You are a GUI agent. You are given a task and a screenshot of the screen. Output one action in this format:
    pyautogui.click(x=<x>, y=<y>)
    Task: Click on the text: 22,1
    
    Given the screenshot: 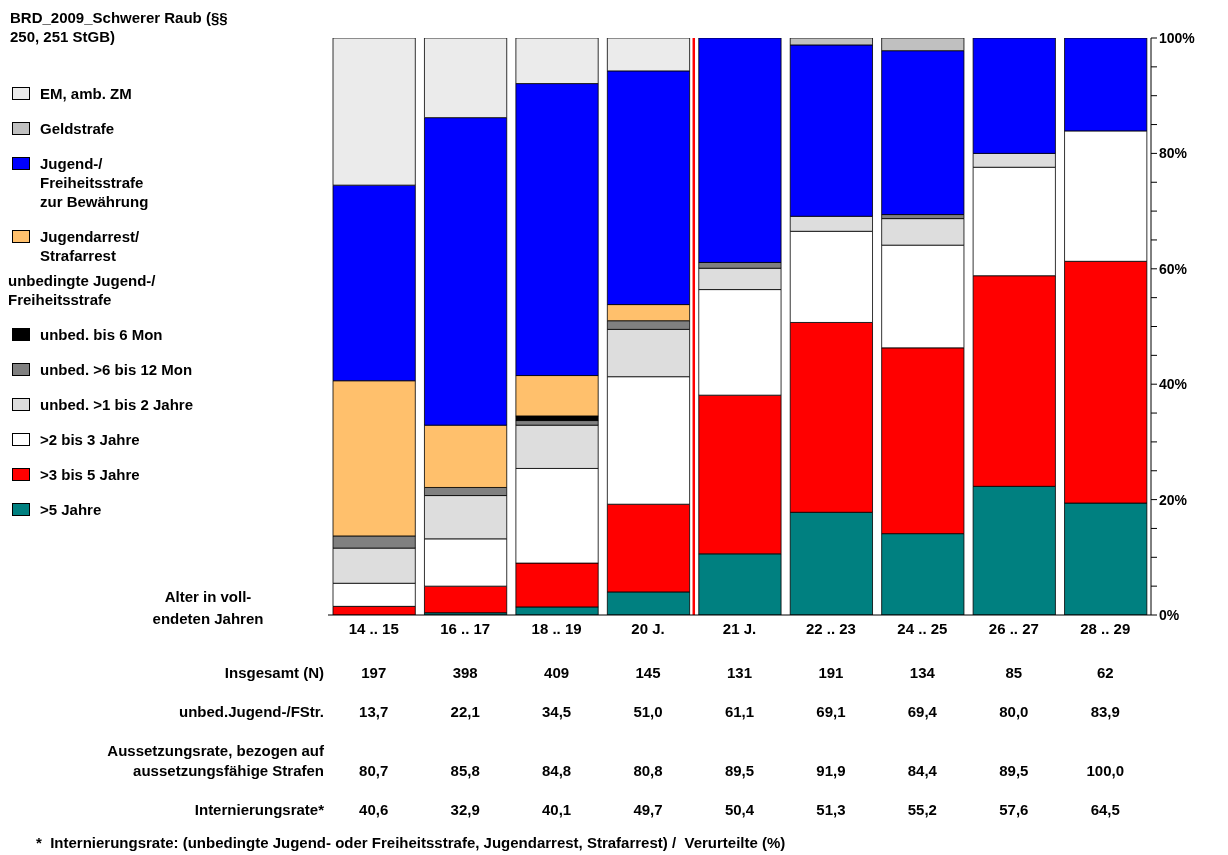 What is the action you would take?
    pyautogui.click(x=465, y=712)
    